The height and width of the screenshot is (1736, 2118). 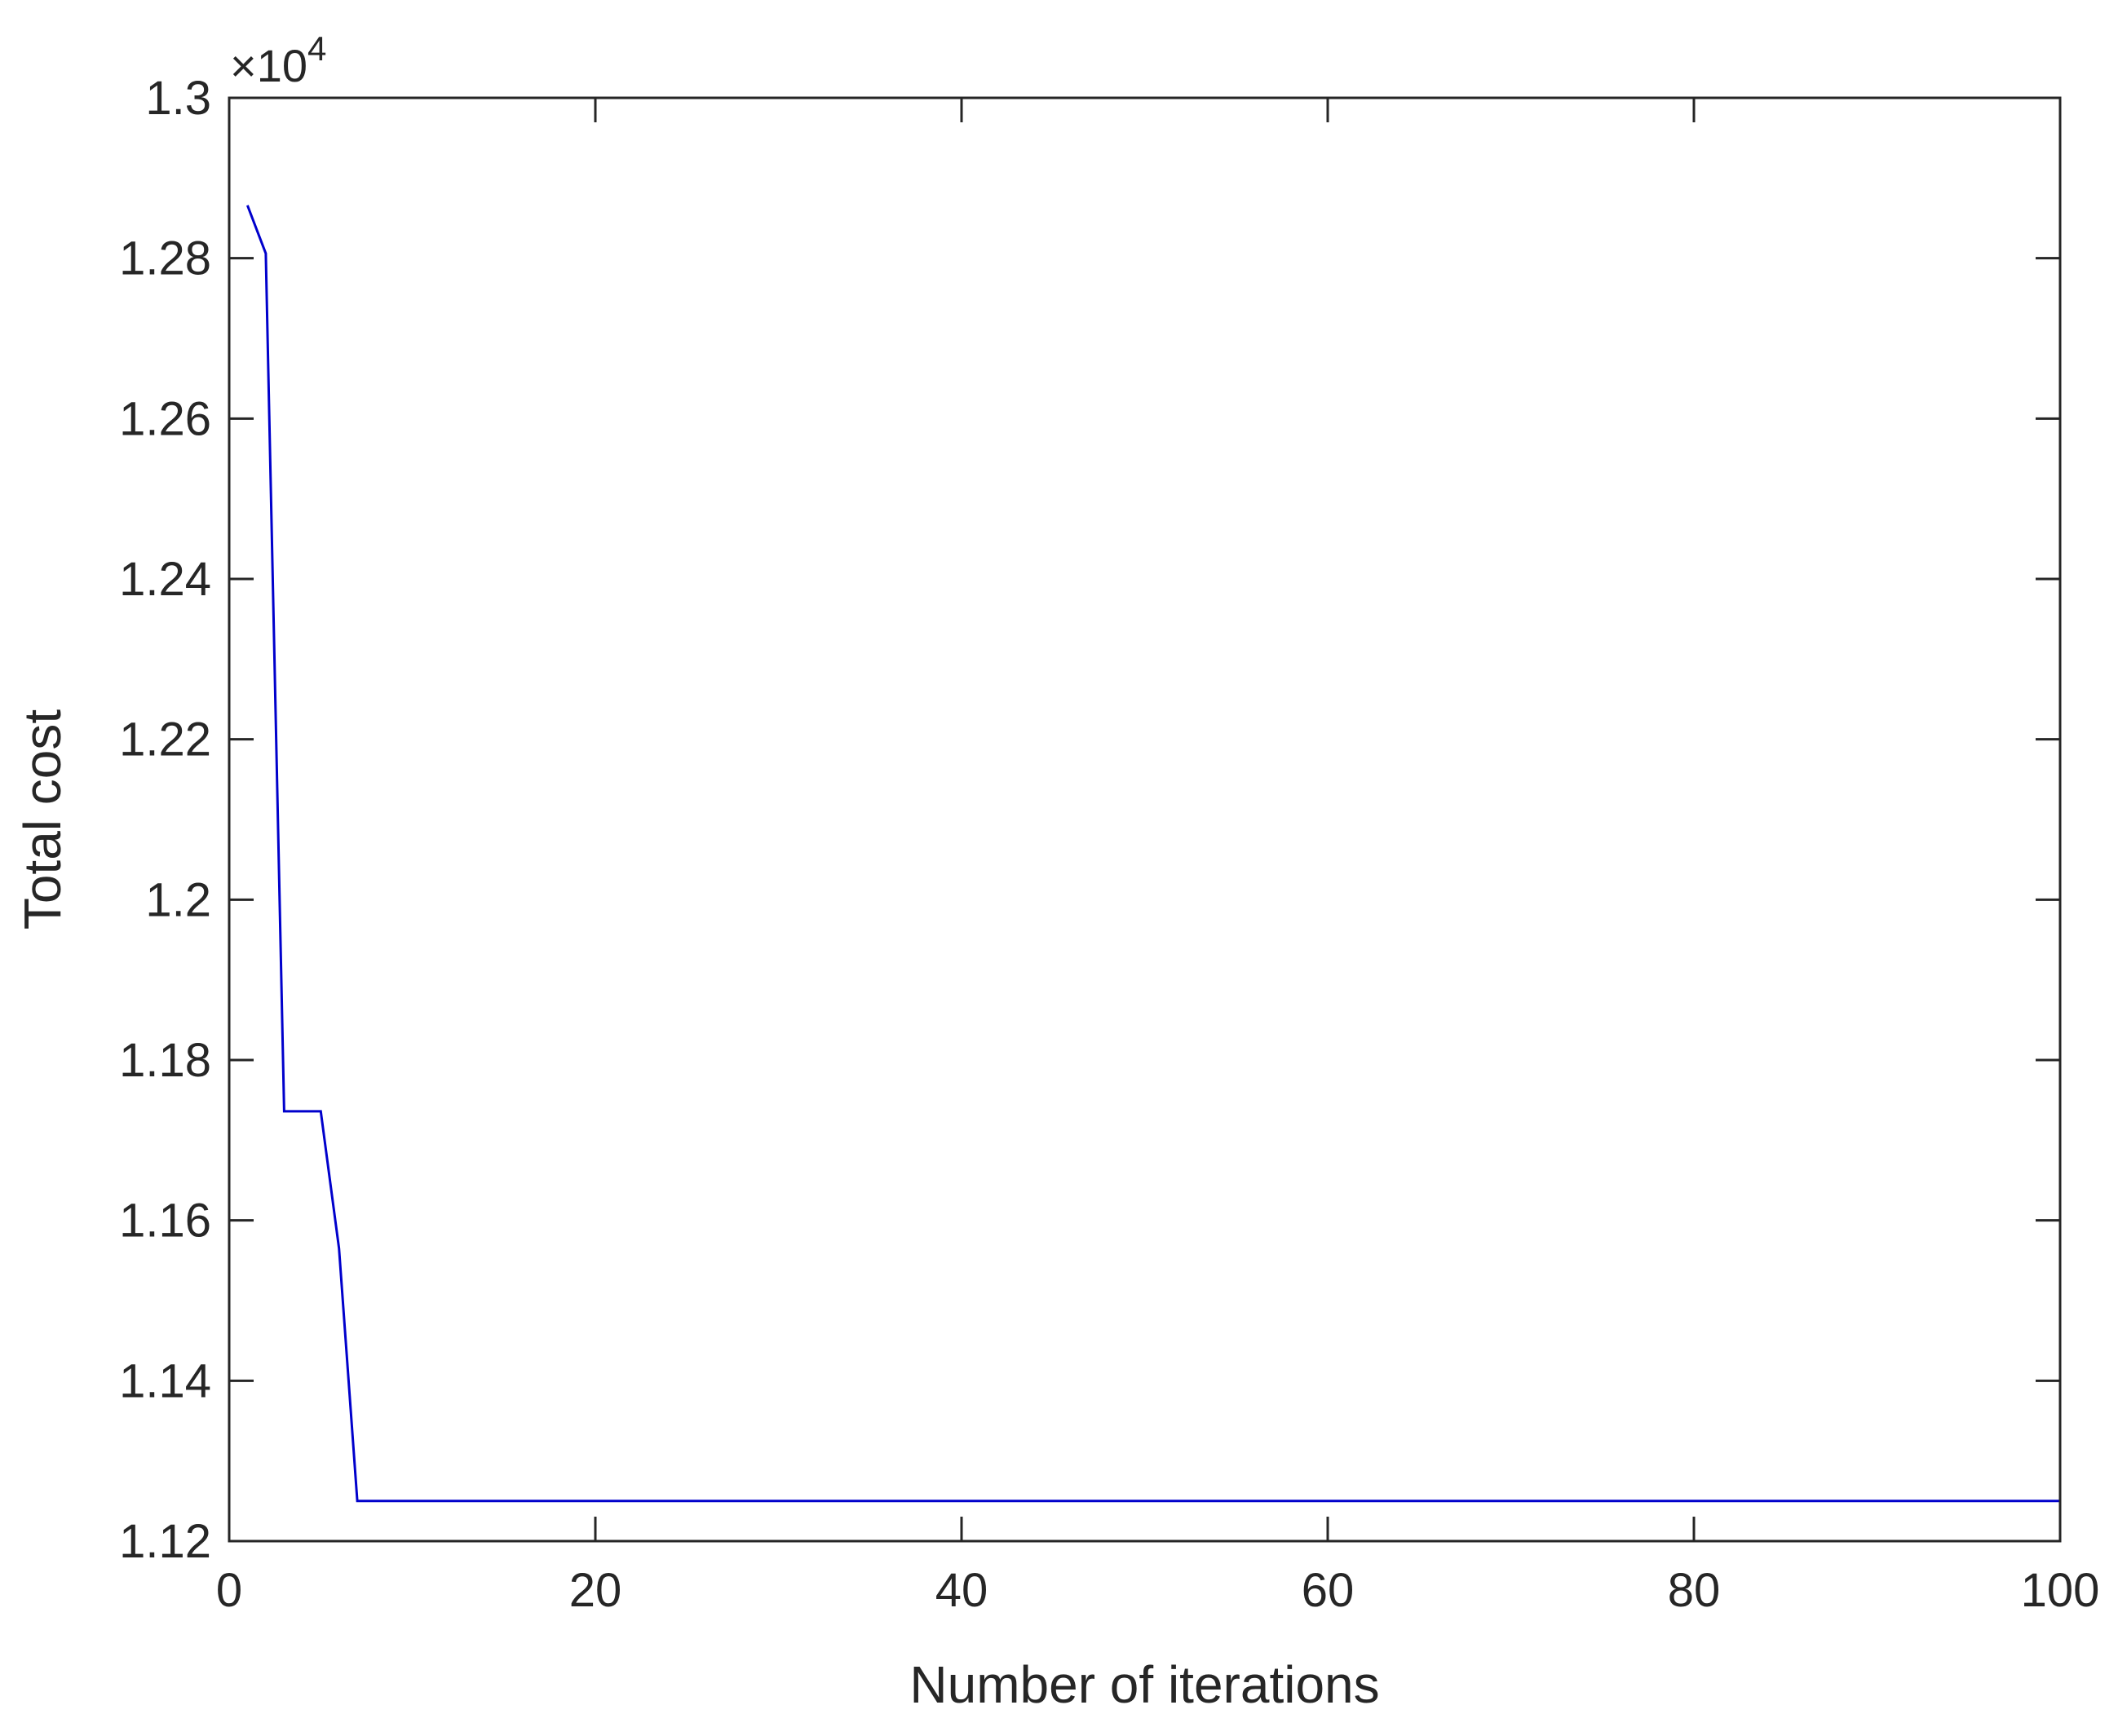 What do you see at coordinates (229, 1590) in the screenshot?
I see `x-tick-label: 0` at bounding box center [229, 1590].